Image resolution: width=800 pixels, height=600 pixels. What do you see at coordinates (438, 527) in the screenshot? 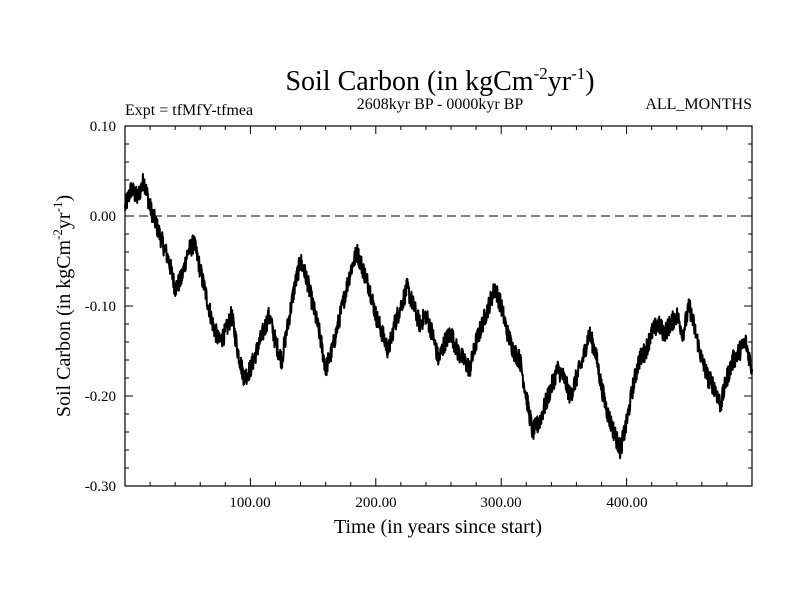
I see `x-axis-label: Time (in years since start)` at bounding box center [438, 527].